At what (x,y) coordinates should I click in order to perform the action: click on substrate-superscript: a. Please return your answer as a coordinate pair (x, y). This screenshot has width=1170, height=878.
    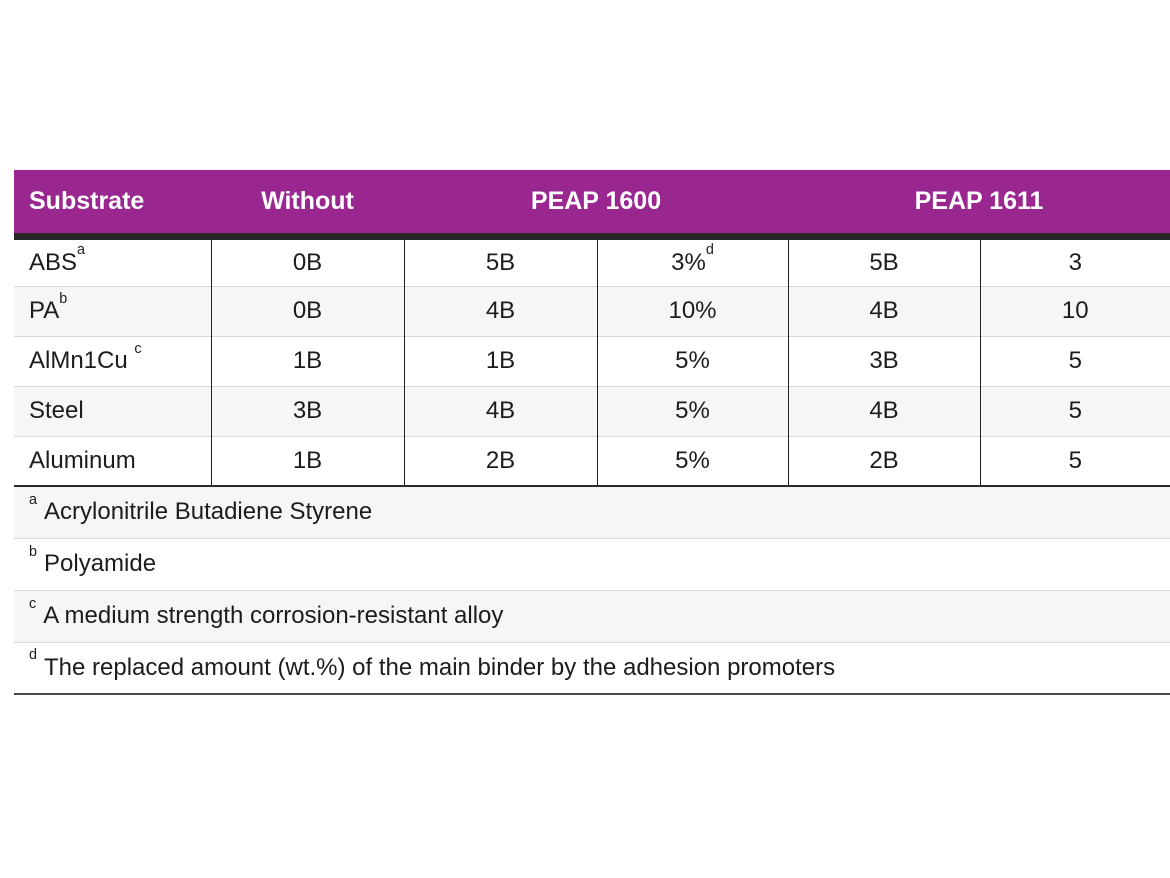
    Looking at the image, I should click on (81, 250).